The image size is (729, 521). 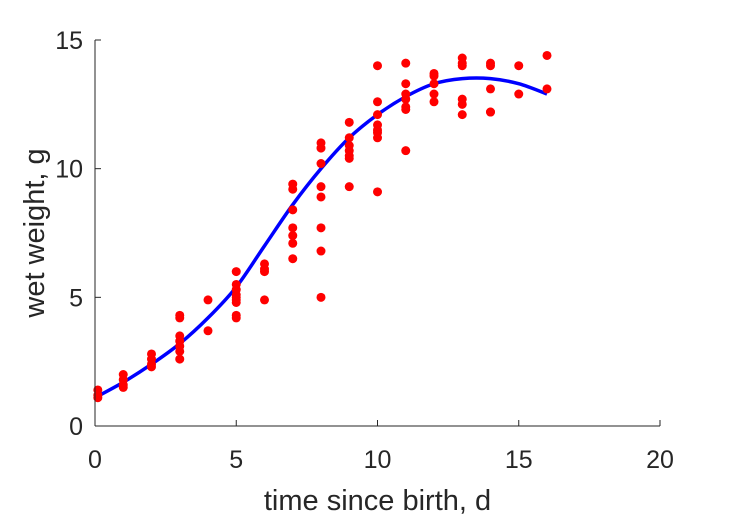 I want to click on y-axis-label: wet weight, g, so click(x=35, y=233).